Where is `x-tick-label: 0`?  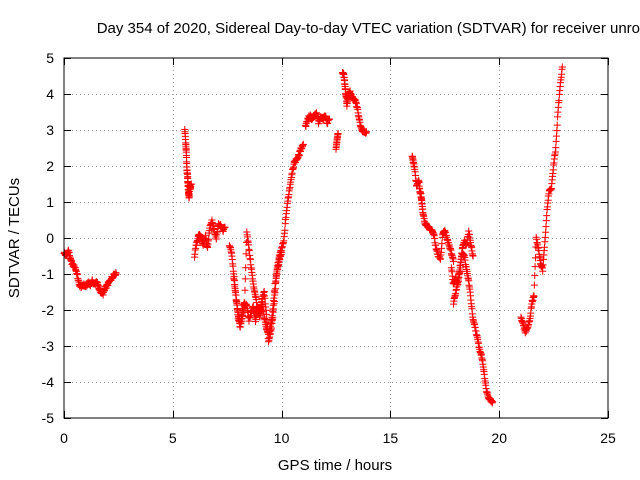 x-tick-label: 0 is located at coordinates (64, 438).